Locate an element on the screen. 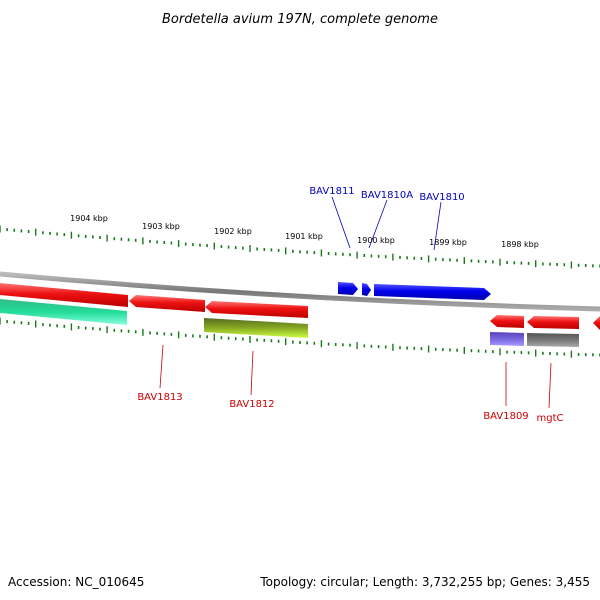  genome-backbone is located at coordinates (300, 291).